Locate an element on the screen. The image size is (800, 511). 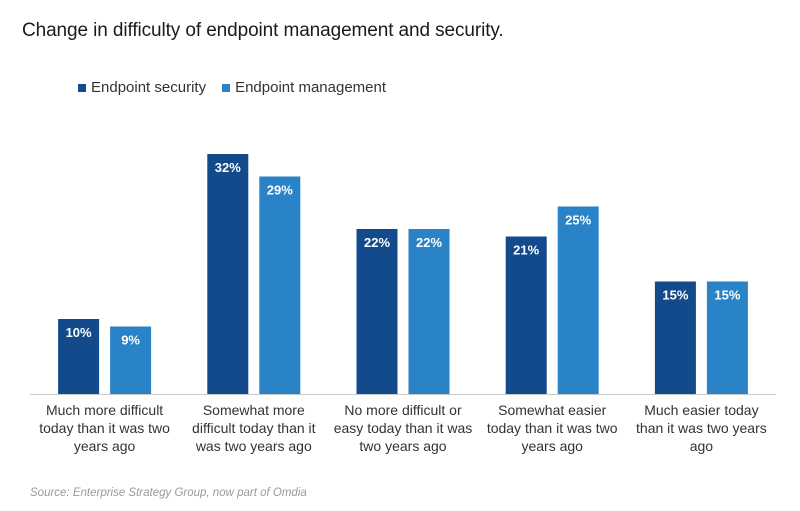
legend-label-endpoint-management: Endpoint management is located at coordinates (311, 87).